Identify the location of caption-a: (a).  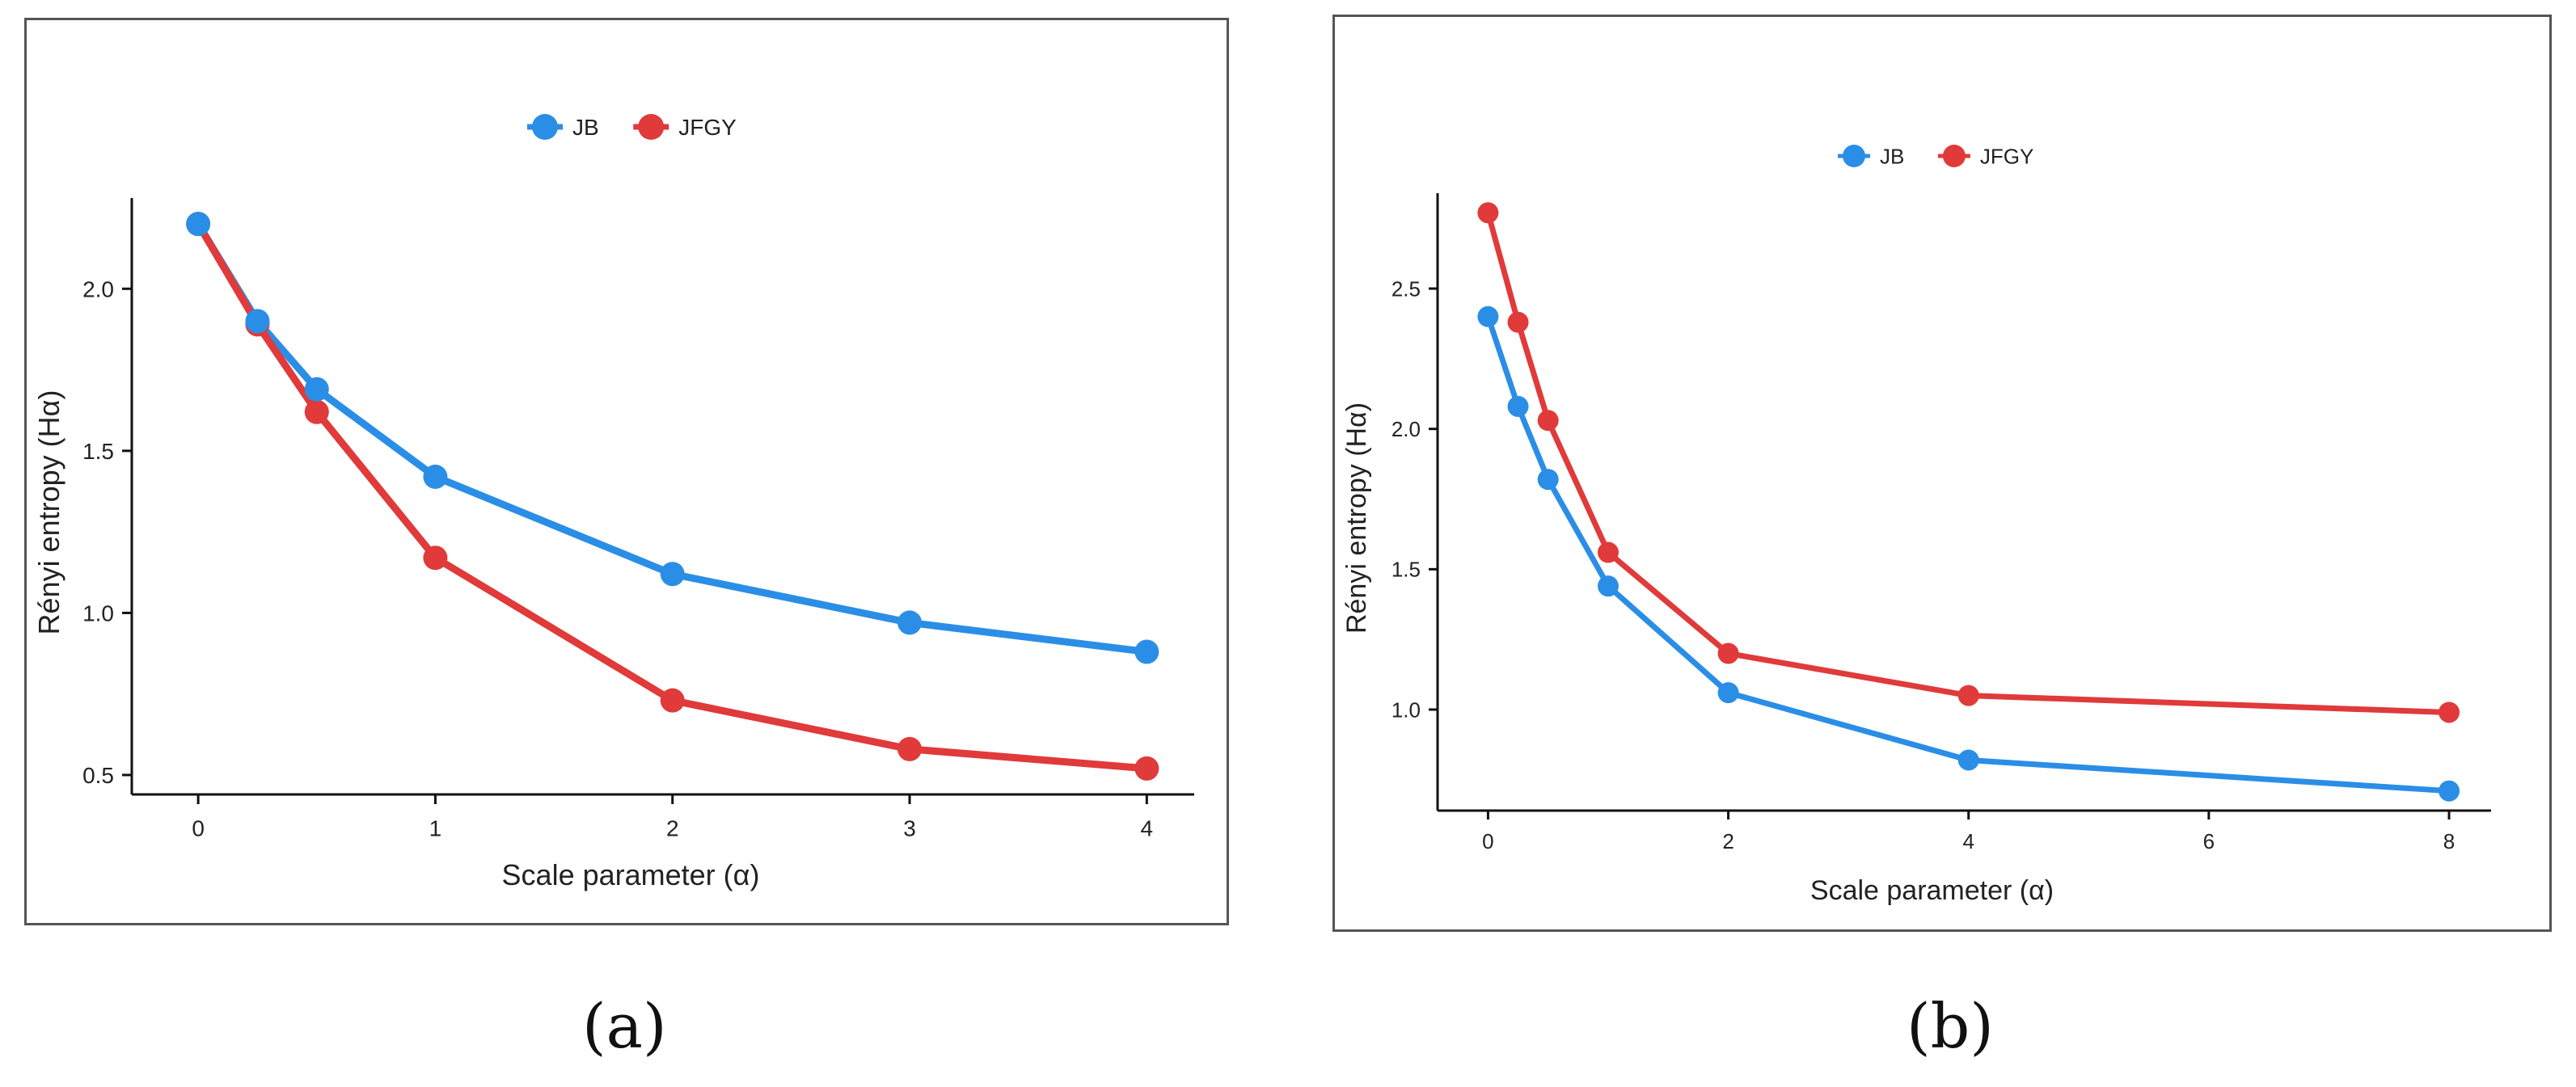
(624, 1026).